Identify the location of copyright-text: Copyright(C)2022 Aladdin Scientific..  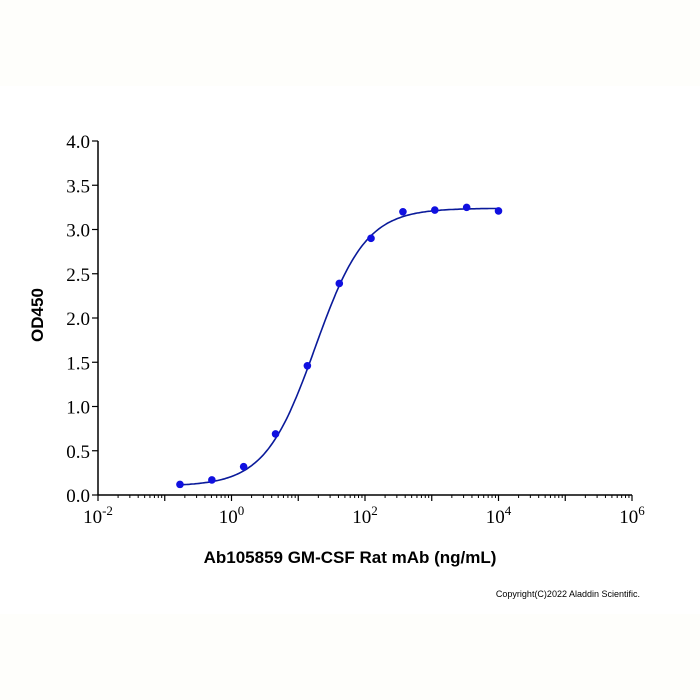
(567, 594).